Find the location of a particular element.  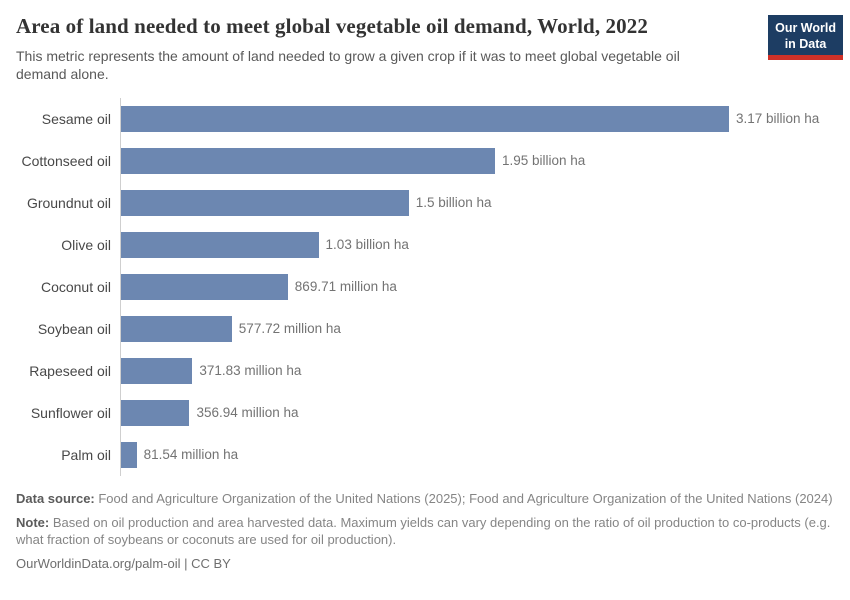

category-label: Soybean oil is located at coordinates (74, 328).